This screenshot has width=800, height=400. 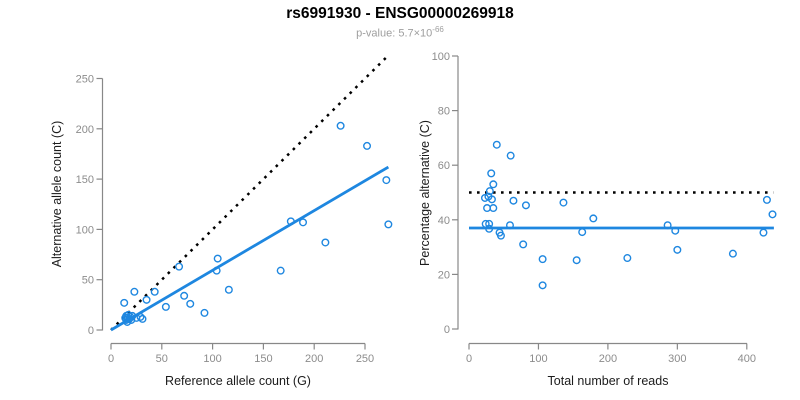 What do you see at coordinates (85, 130) in the screenshot?
I see `y-axis-tick-label: 200` at bounding box center [85, 130].